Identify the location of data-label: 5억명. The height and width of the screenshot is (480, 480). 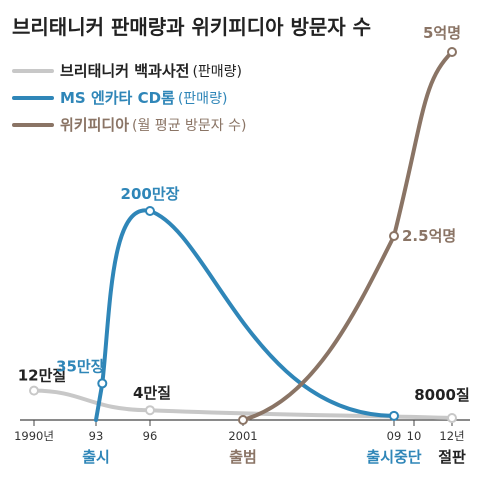
(442, 33).